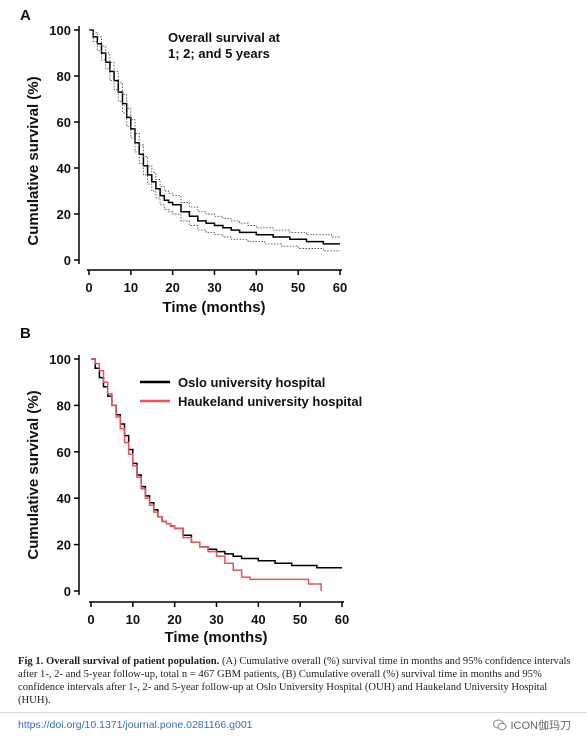  What do you see at coordinates (300, 619) in the screenshot?
I see `chart-b-x-tick-label: 50` at bounding box center [300, 619].